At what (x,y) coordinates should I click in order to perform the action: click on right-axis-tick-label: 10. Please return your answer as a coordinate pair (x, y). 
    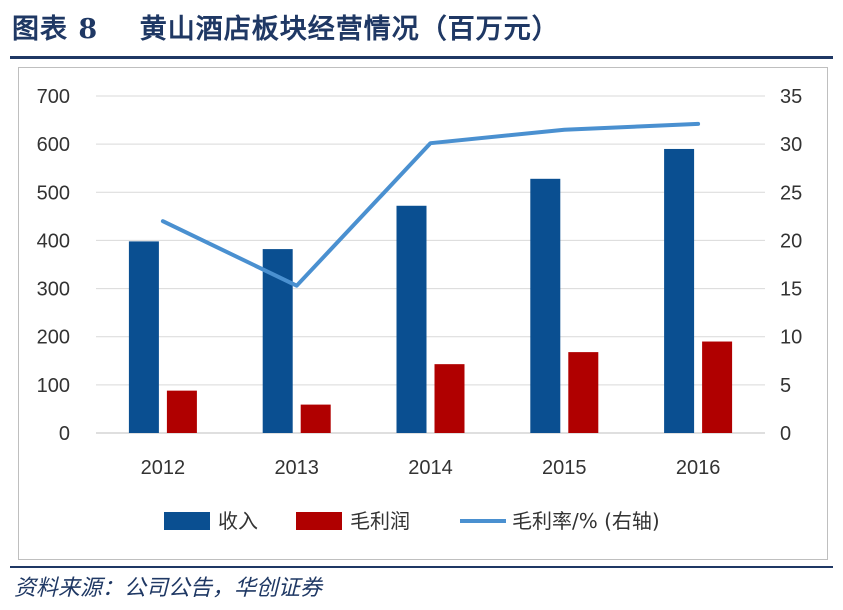
    Looking at the image, I should click on (791, 338).